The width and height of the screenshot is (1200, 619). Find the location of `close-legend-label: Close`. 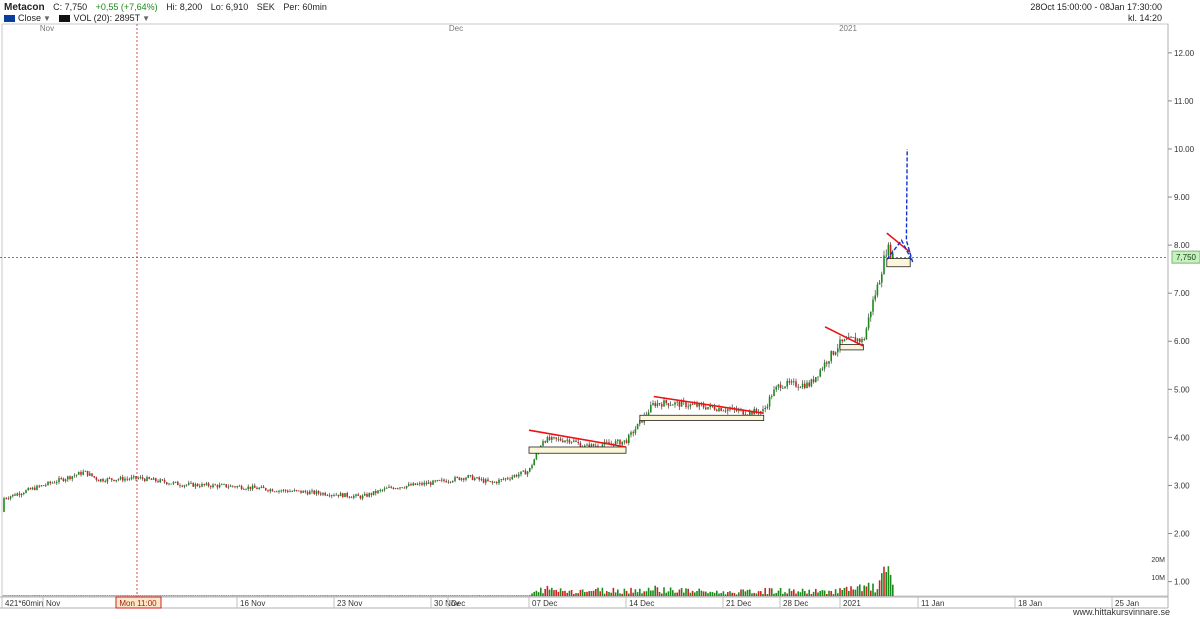

close-legend-label: Close is located at coordinates (30, 18).